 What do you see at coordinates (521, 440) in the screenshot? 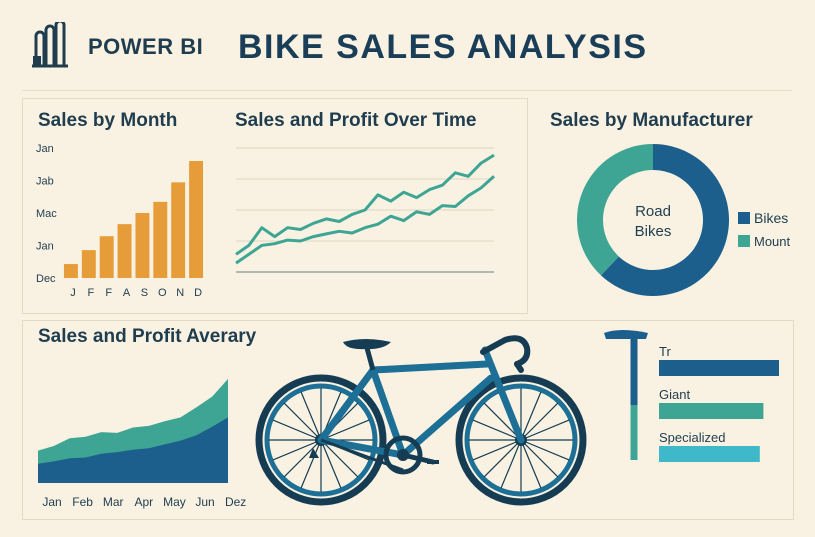
I see `front-wheel` at bounding box center [521, 440].